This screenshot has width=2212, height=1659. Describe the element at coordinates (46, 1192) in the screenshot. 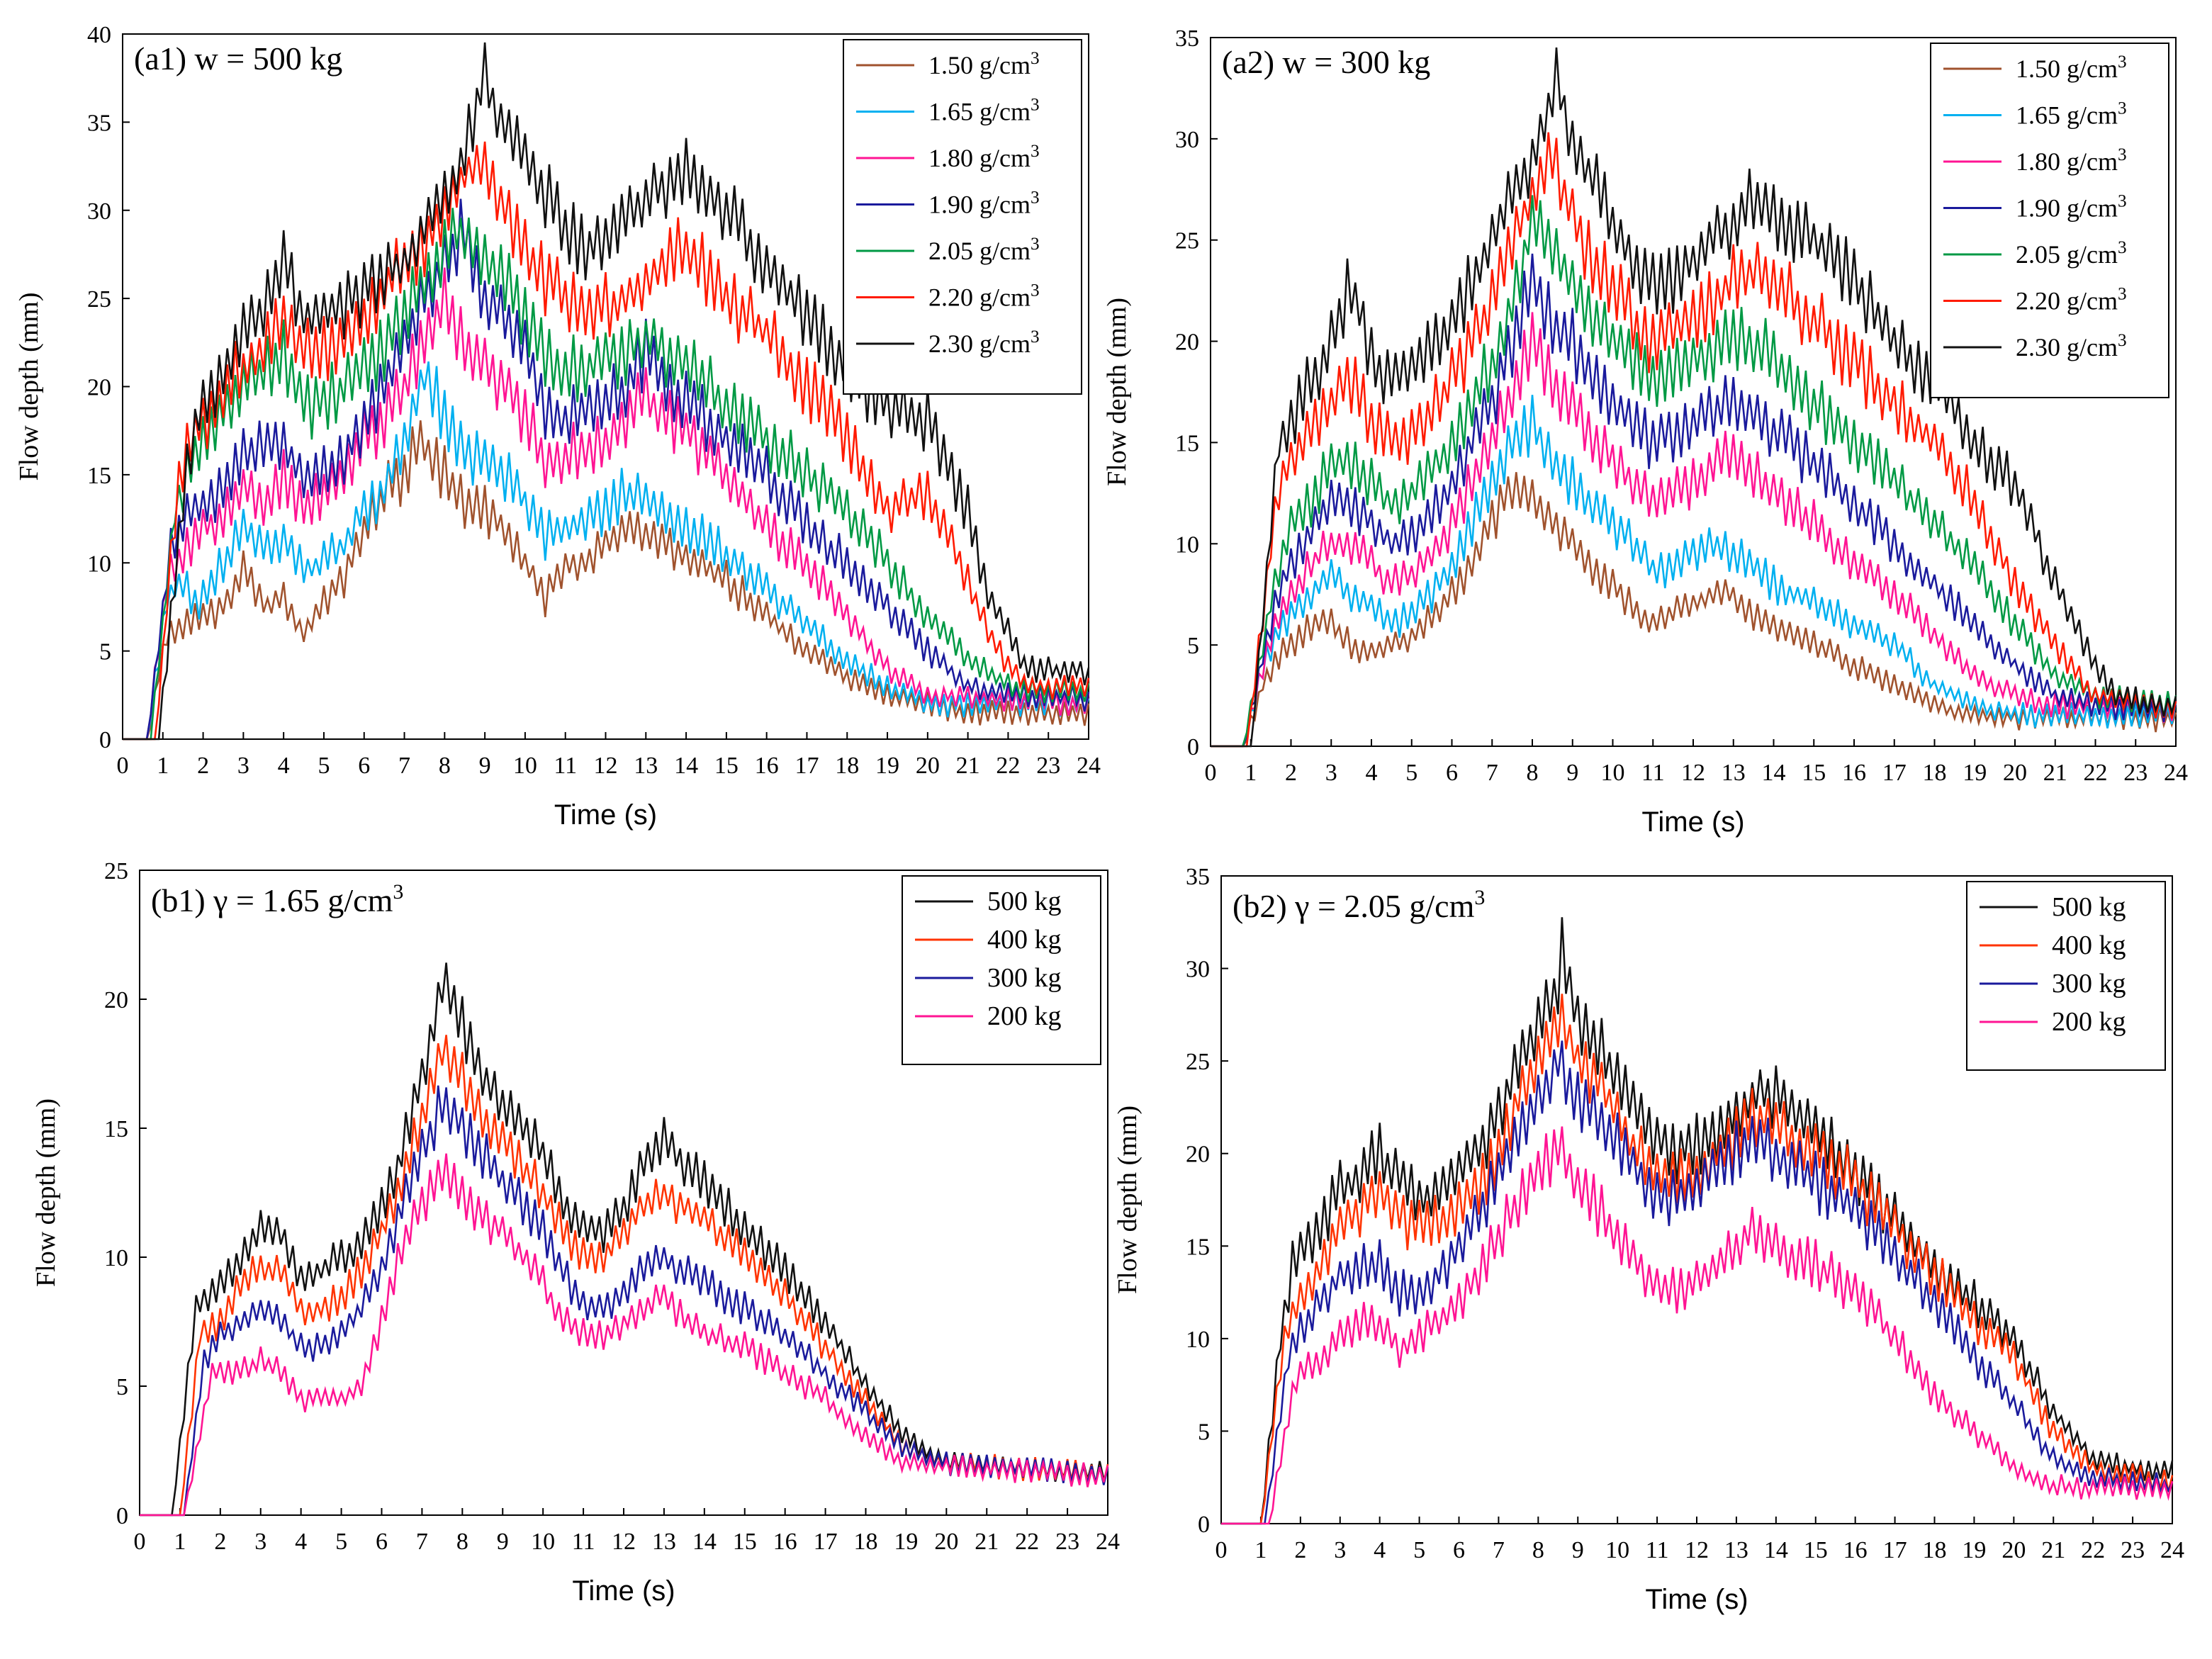

I see `y-axis-label: Flow depth (mm)` at that location.